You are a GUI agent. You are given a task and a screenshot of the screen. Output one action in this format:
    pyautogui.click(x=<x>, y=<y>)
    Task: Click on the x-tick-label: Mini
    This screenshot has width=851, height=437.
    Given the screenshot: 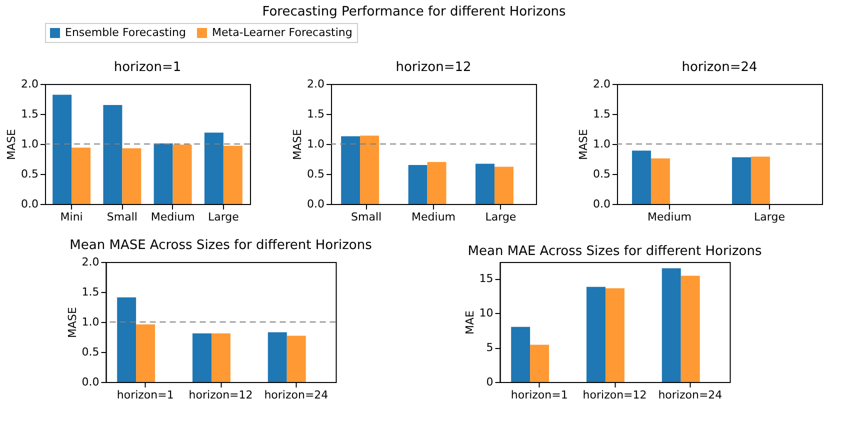 What is the action you would take?
    pyautogui.click(x=71, y=217)
    